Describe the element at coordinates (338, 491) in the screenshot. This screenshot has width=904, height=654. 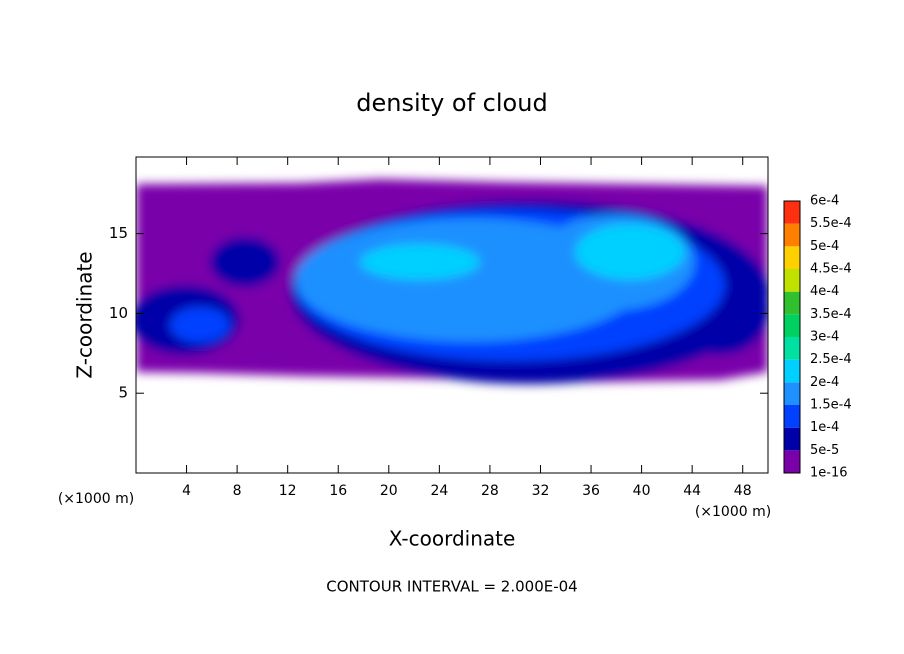
I see `x-tick-label: 16` at that location.